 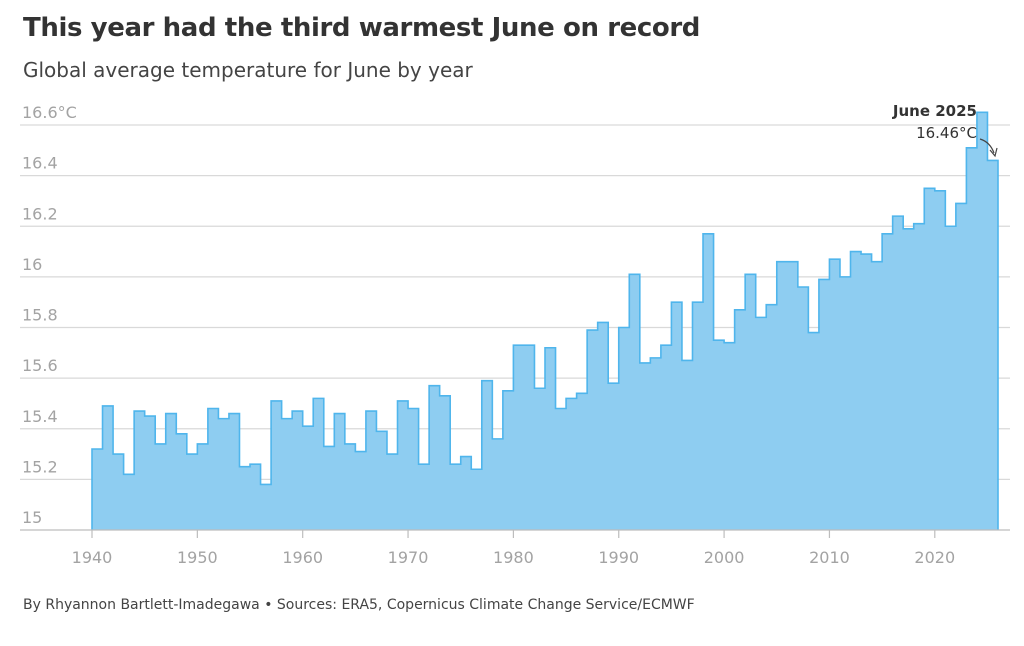 What do you see at coordinates (32, 517) in the screenshot?
I see `y-tick-label: 15` at bounding box center [32, 517].